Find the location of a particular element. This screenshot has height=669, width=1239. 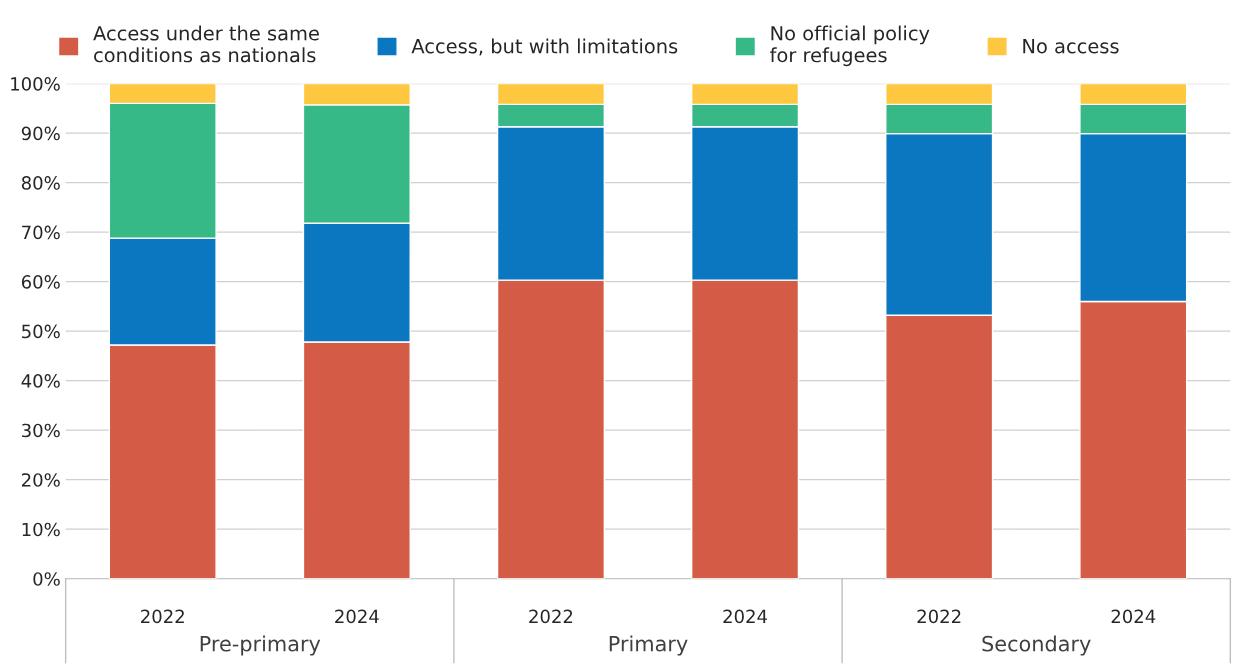

legend-label: Access under the same conditions as nationals is located at coordinates (206, 44).